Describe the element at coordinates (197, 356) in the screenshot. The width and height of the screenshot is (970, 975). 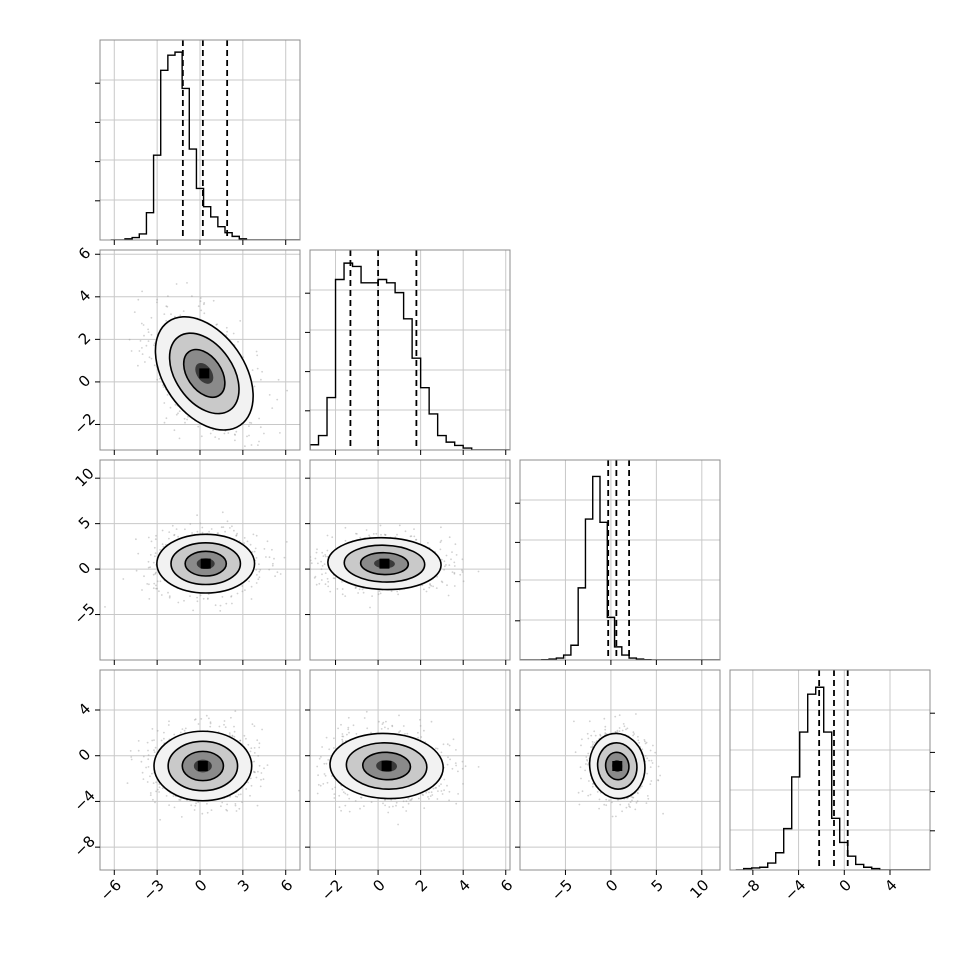
I see `joint-panel-p0-p1` at that location.